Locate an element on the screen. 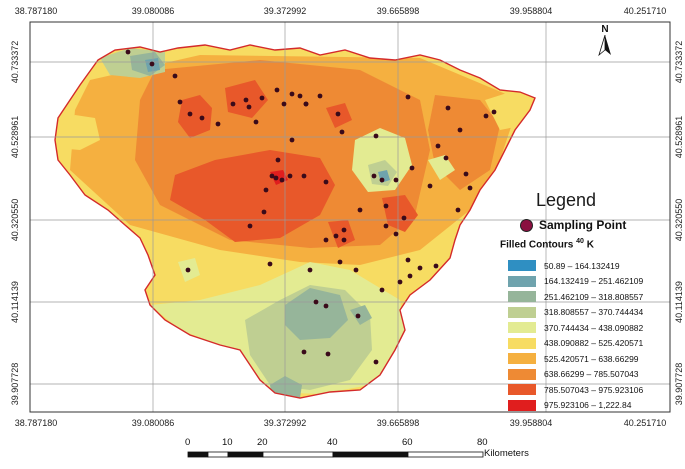 This screenshot has height=469, width=685. legend-item: 638.66299 – 785.507043 is located at coordinates (575, 375).